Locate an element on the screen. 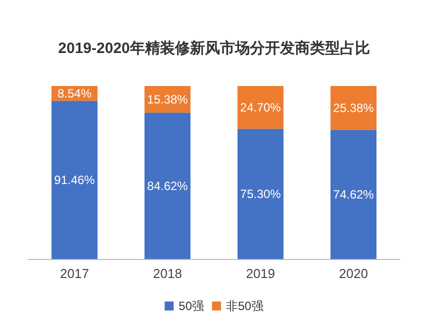  data-label: 91.46% is located at coordinates (75, 179).